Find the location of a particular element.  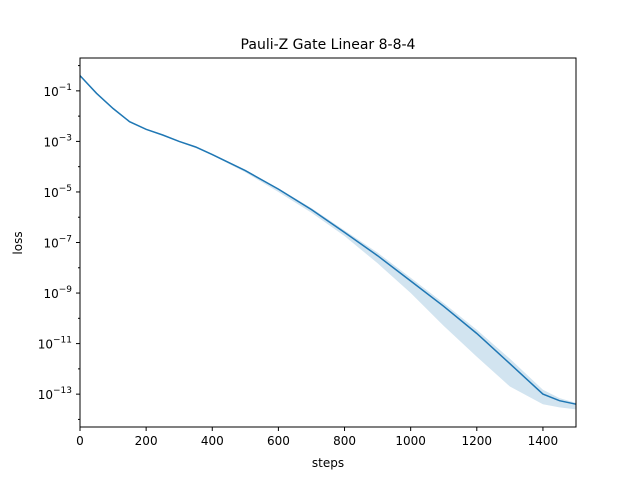

y-axis-ticks: 10⁻¹ 10⁻³ 10⁻⁵ 10⁻⁷ 10⁻⁹ 10⁻¹¹ 10⁻¹³ is located at coordinates (59, 242).